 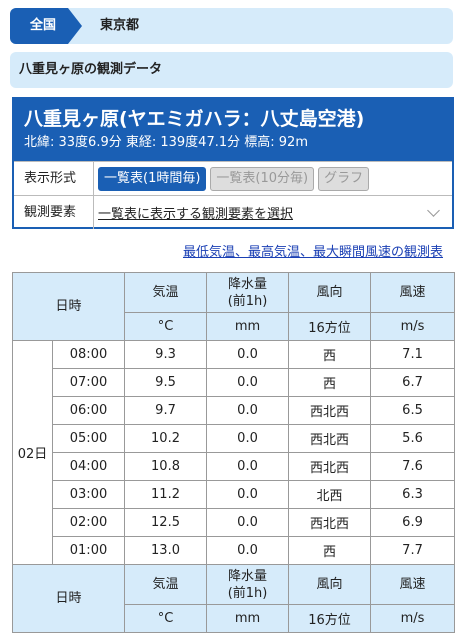 I want to click on ten-minute-table-button: 一覧表(10分毎), so click(x=262, y=178).